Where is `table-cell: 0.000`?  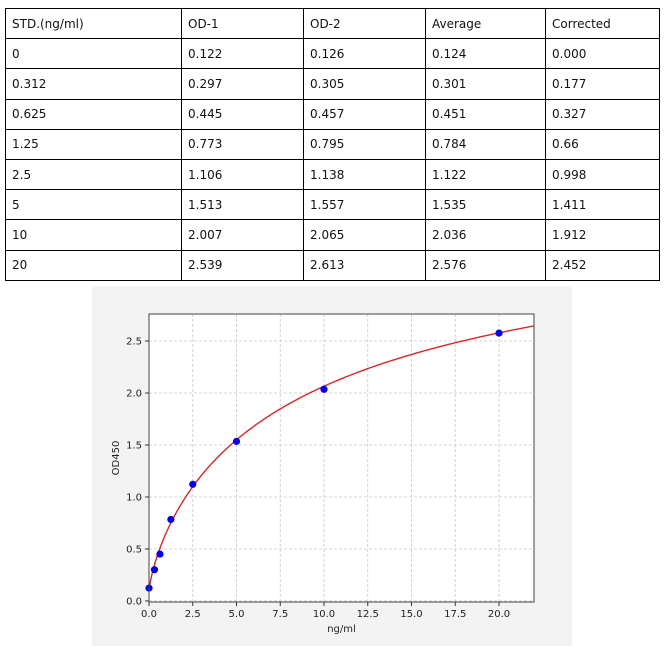 table-cell: 0.000 is located at coordinates (602, 54).